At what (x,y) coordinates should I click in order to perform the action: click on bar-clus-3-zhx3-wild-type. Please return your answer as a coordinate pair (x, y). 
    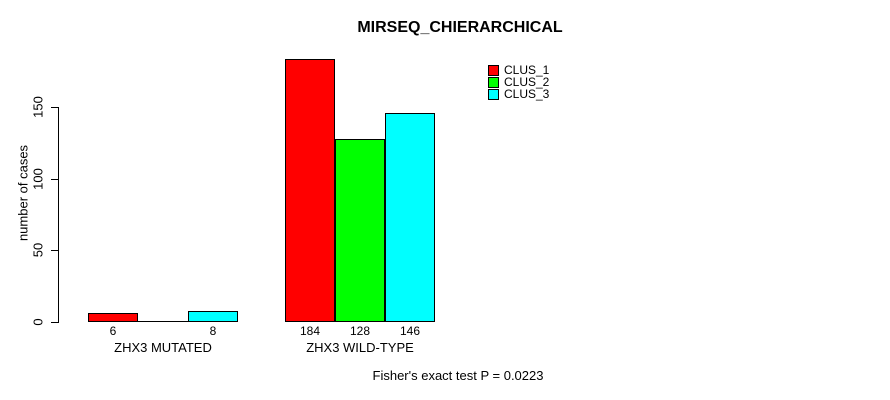
    Looking at the image, I should click on (410, 217).